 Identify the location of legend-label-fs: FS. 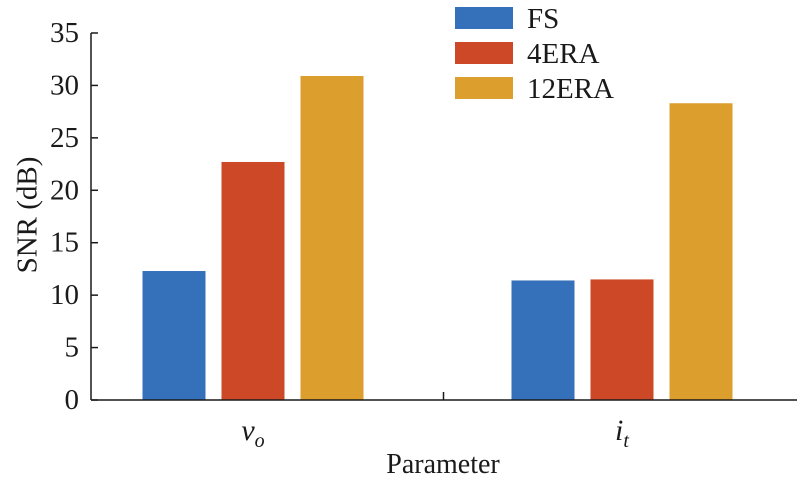
(543, 19).